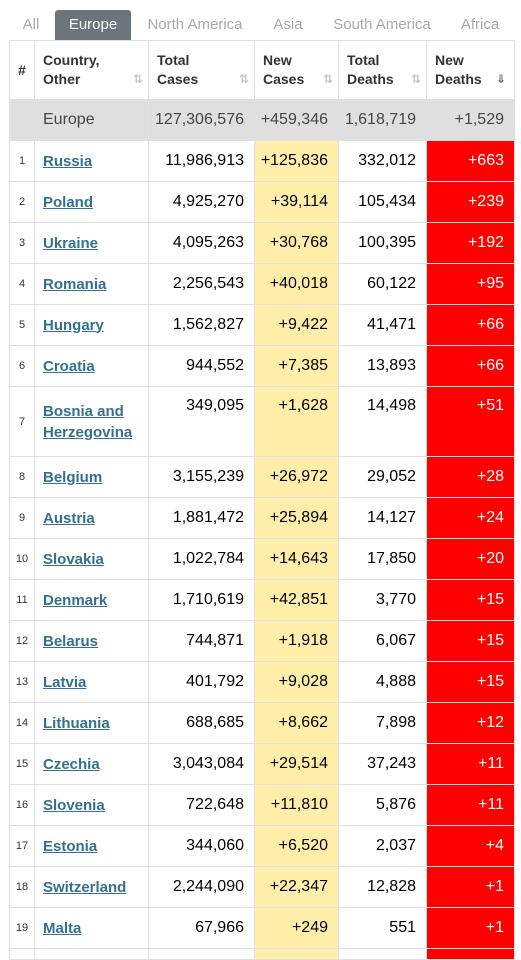 Image resolution: width=521 pixels, height=960 pixels. I want to click on total-cases-cell: 3,155,239, so click(201, 477).